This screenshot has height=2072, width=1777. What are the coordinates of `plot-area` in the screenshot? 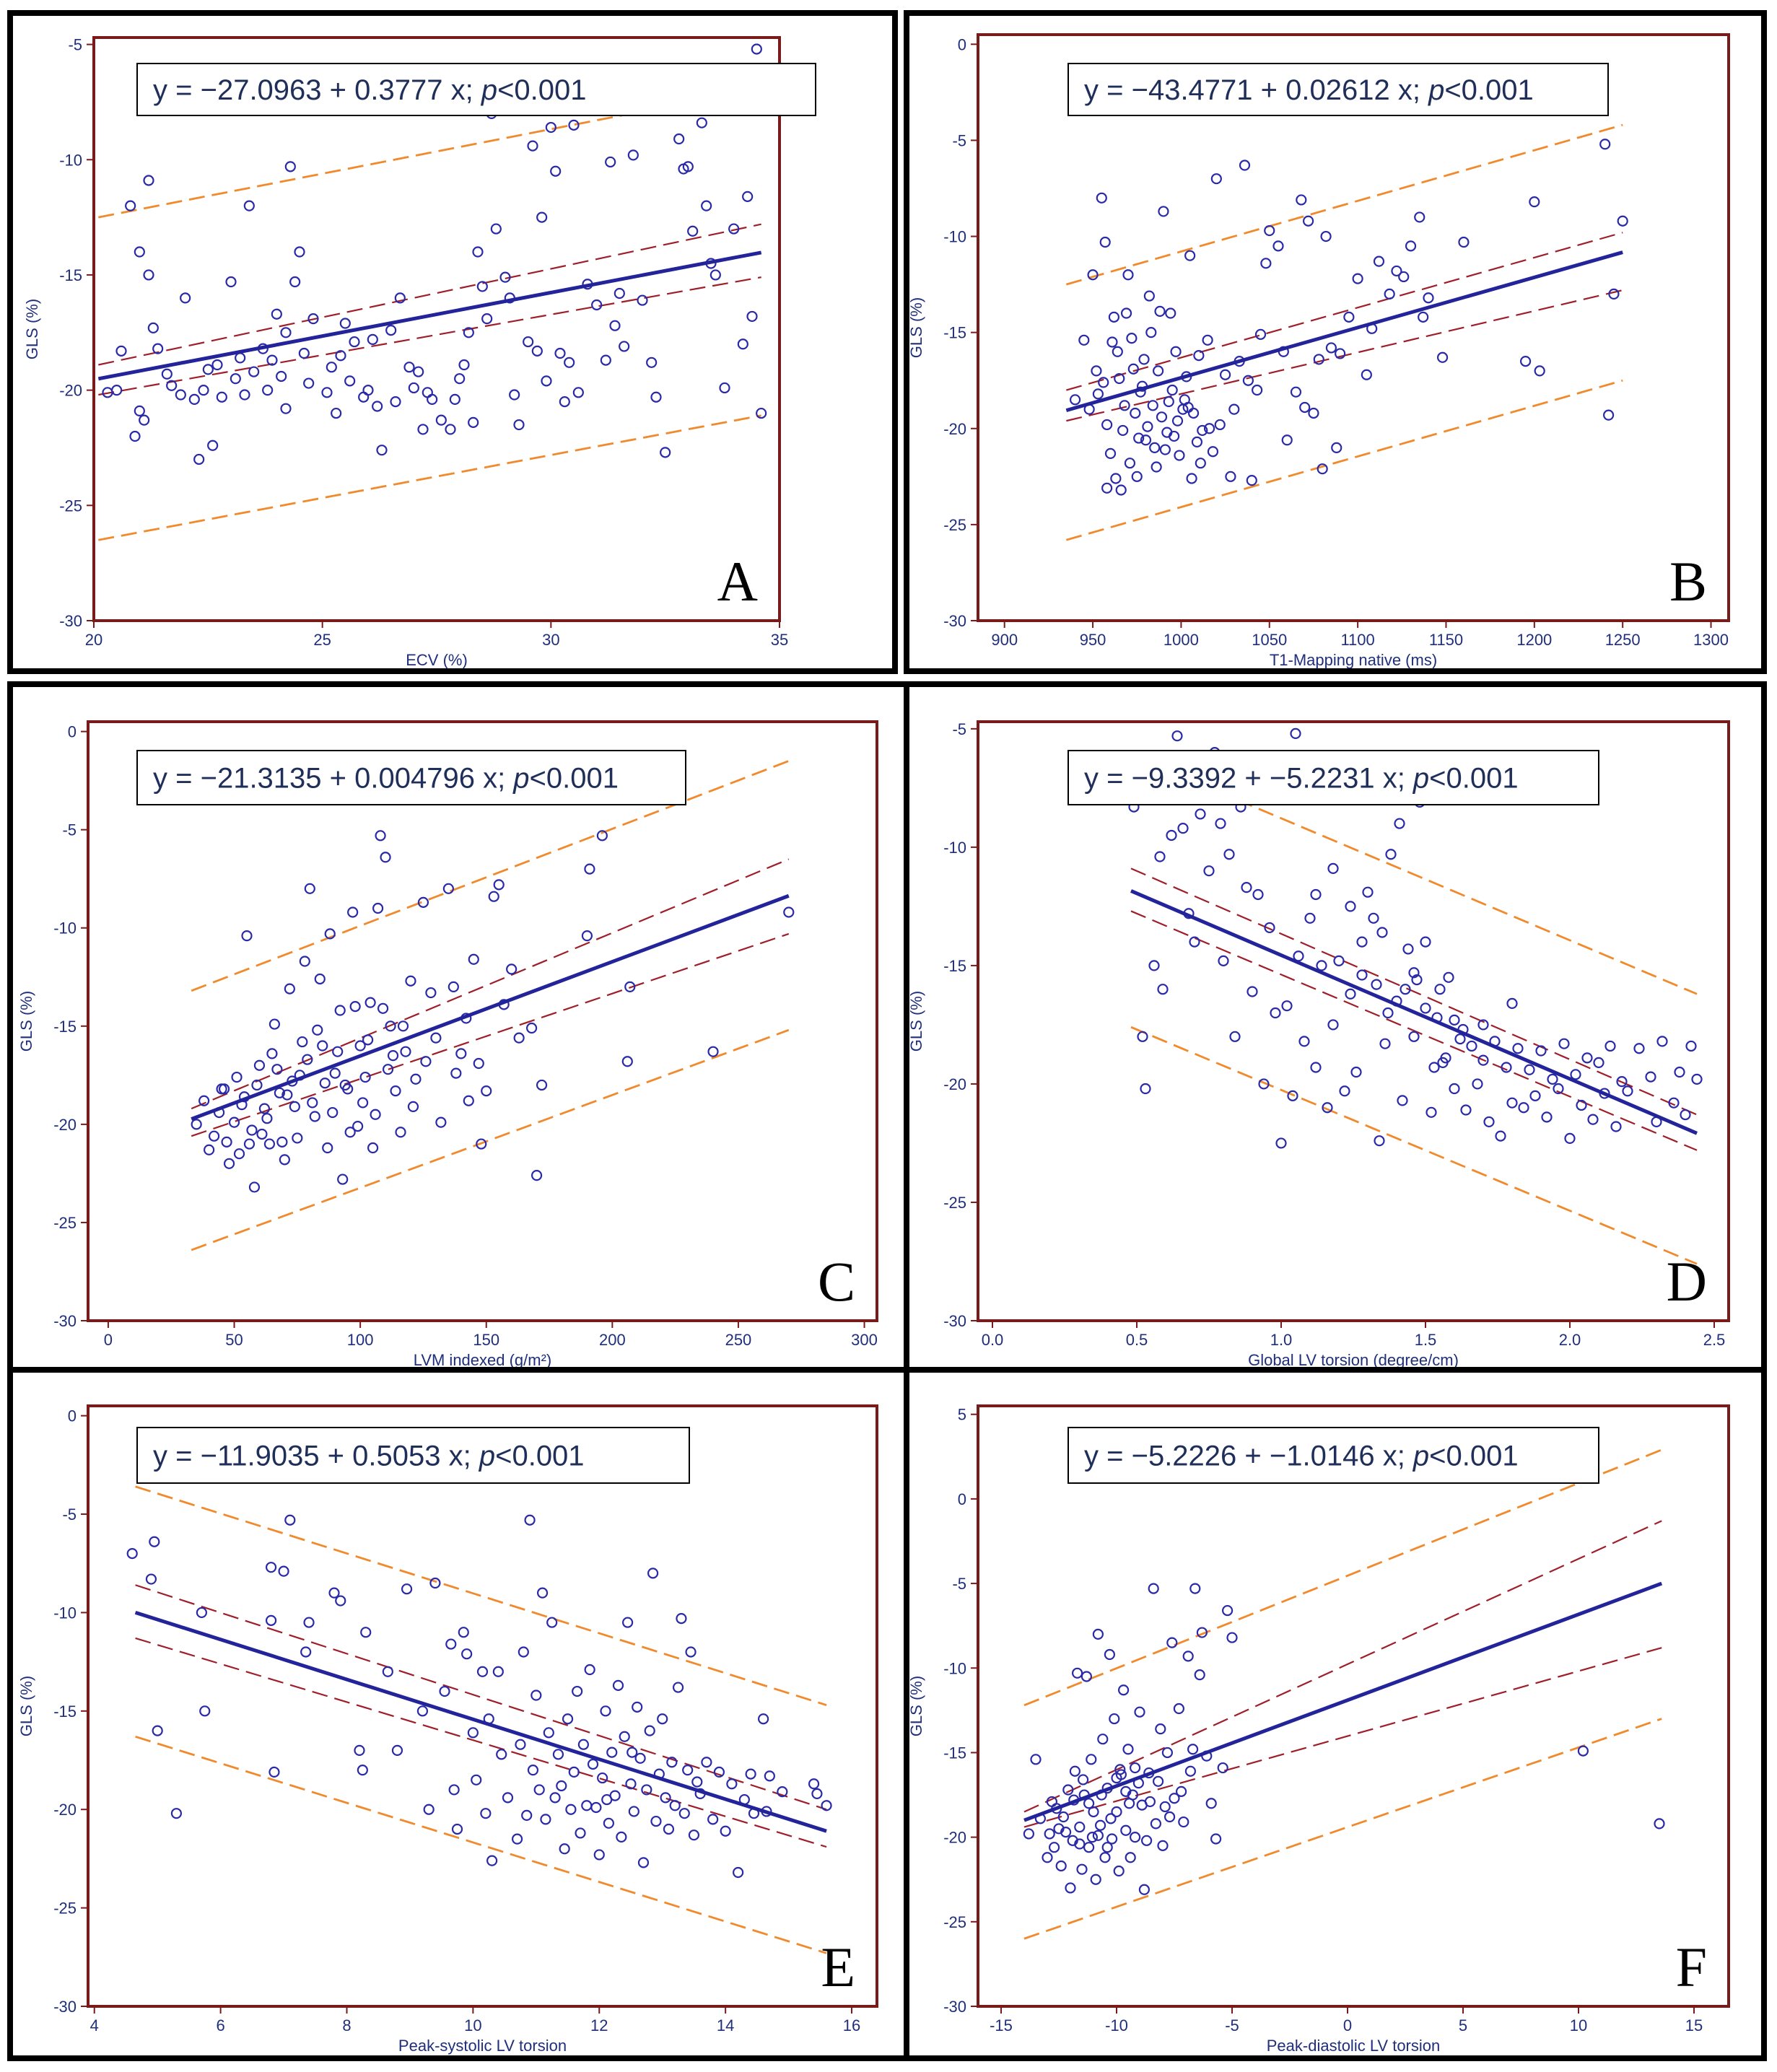 It's located at (483, 1706).